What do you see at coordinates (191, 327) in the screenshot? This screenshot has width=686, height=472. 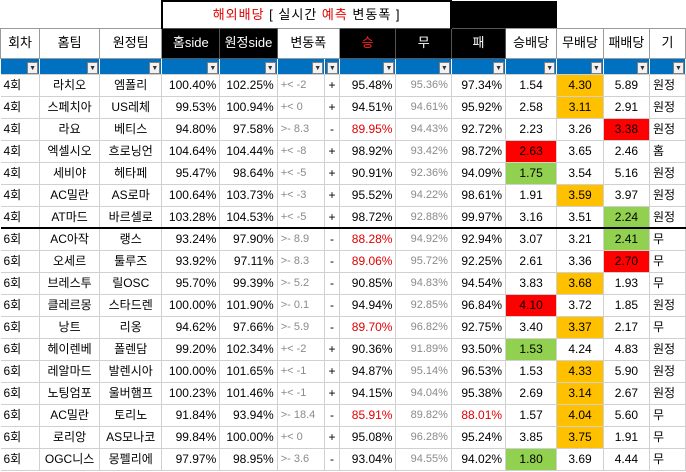 I see `home-side-cell: 94.62%` at bounding box center [191, 327].